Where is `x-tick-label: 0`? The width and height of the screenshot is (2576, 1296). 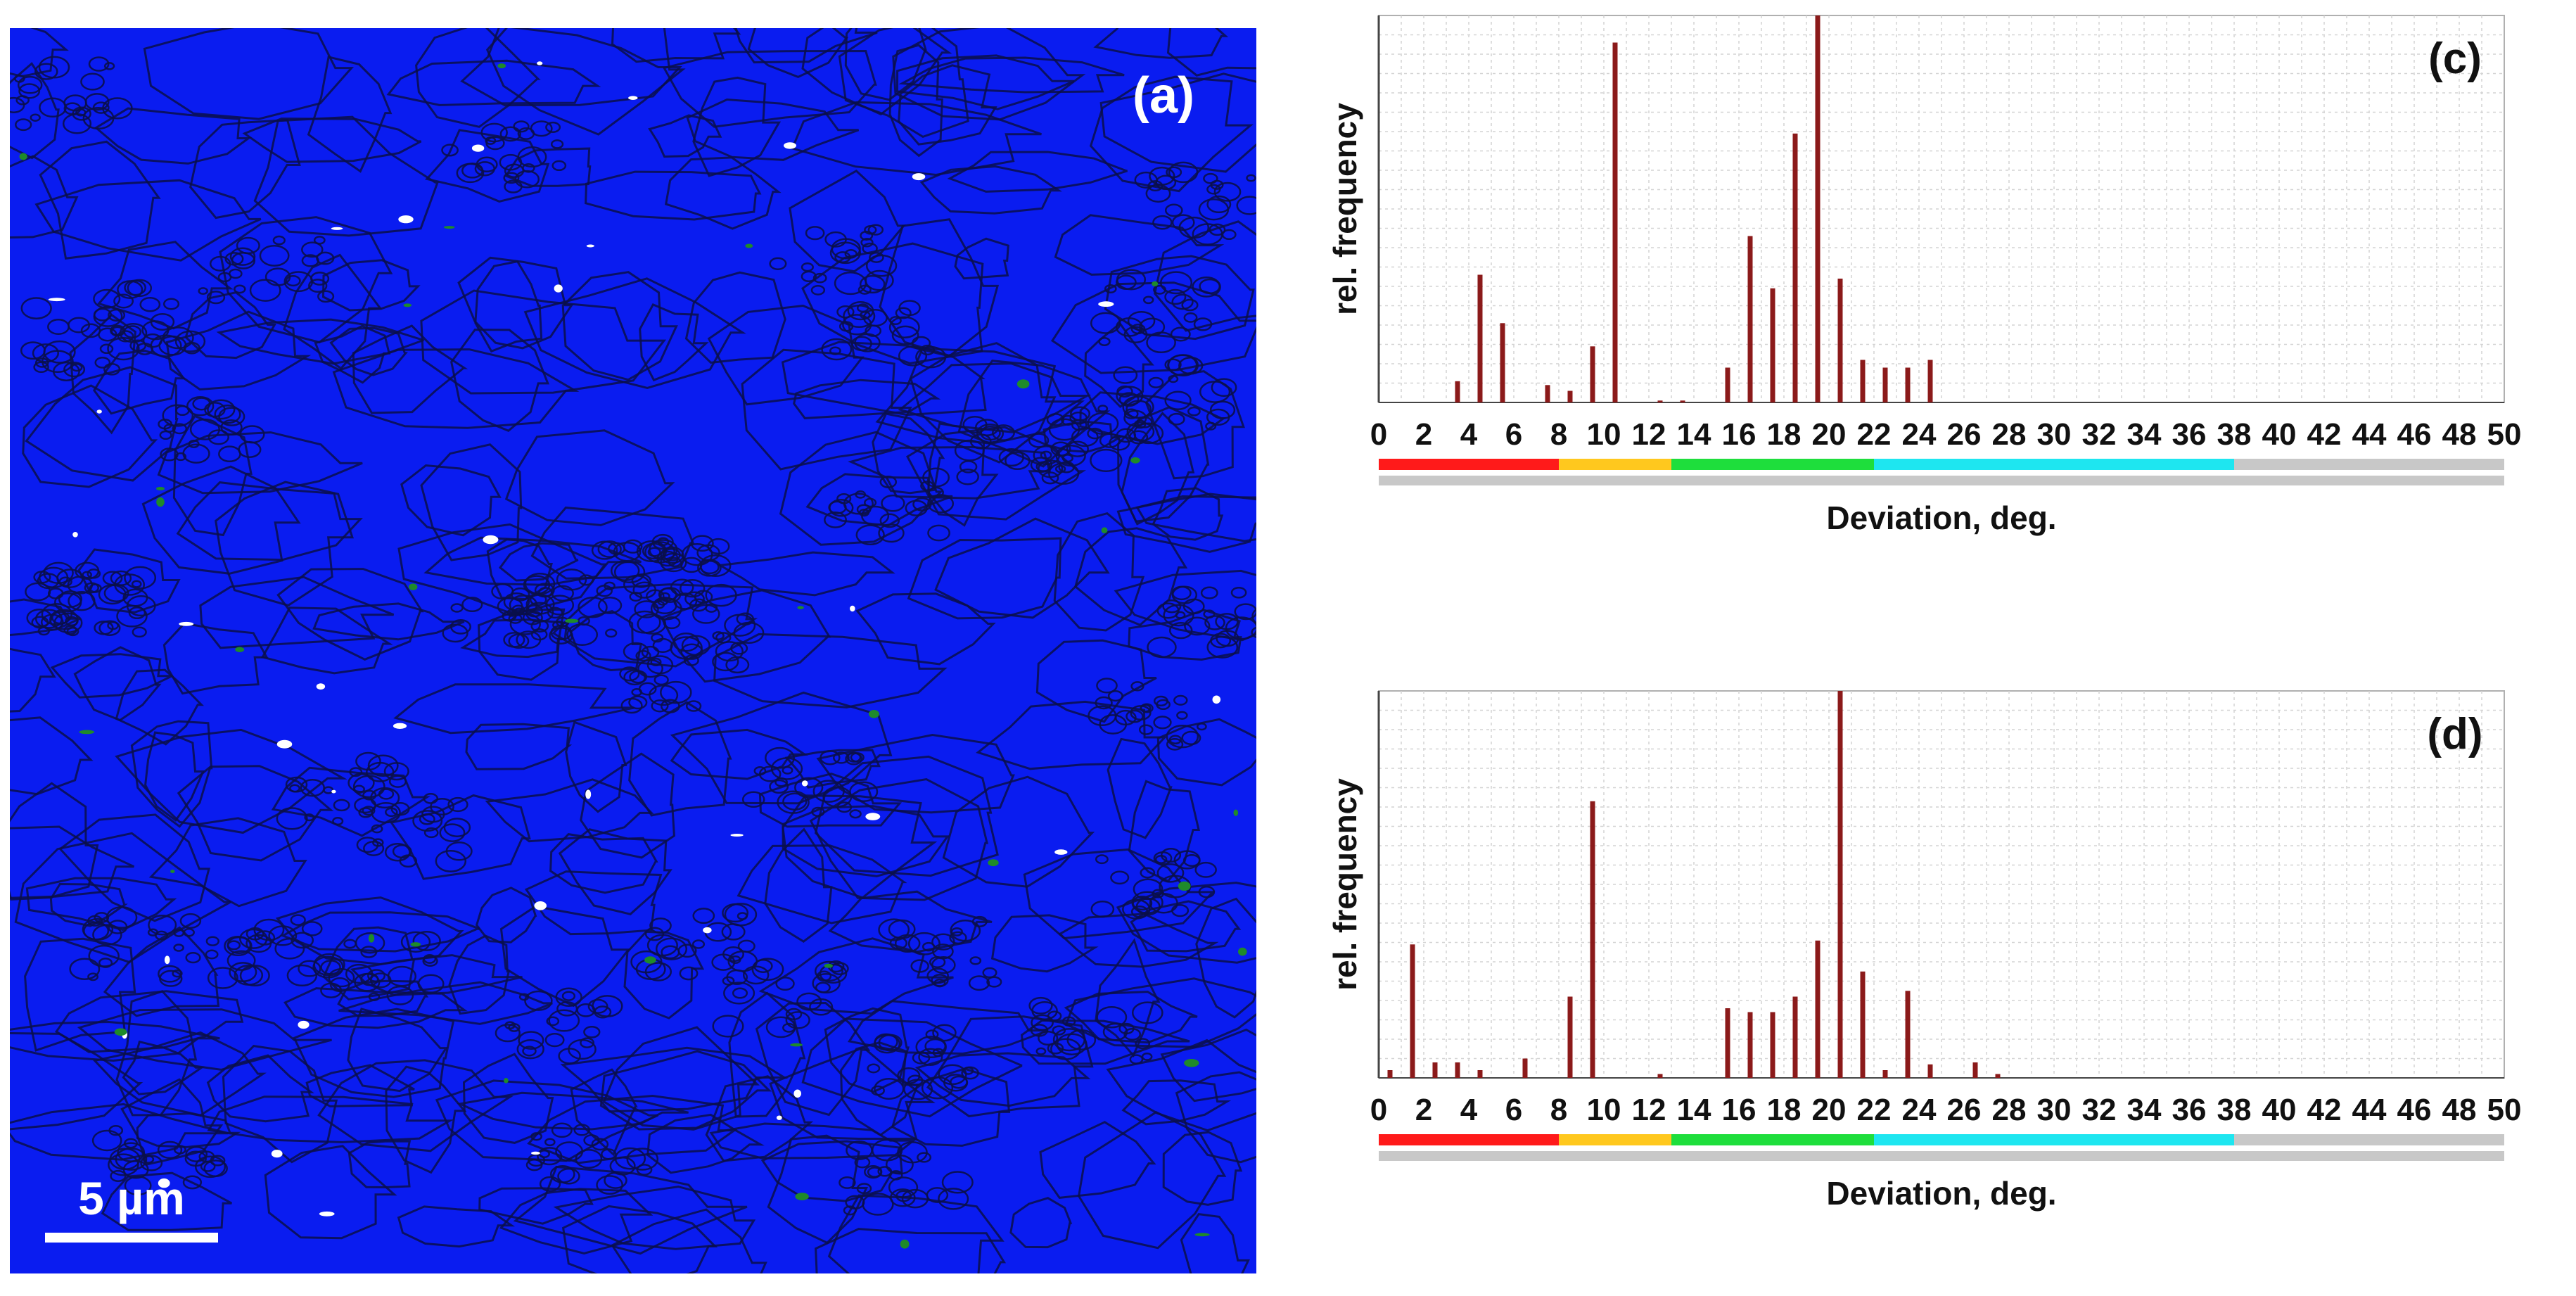 x-tick-label: 0 is located at coordinates (1378, 1110).